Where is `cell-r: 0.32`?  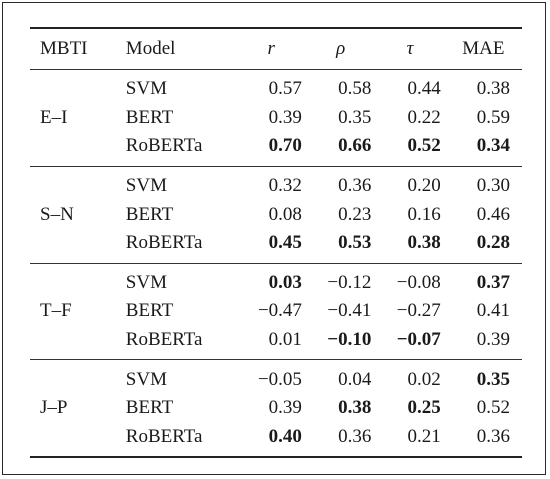
cell-r: 0.32 is located at coordinates (271, 183).